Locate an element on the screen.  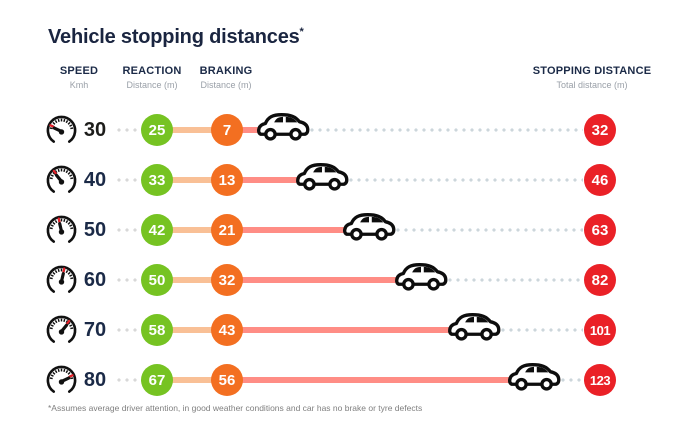
reaction-header-label: REACTION is located at coordinates (152, 71).